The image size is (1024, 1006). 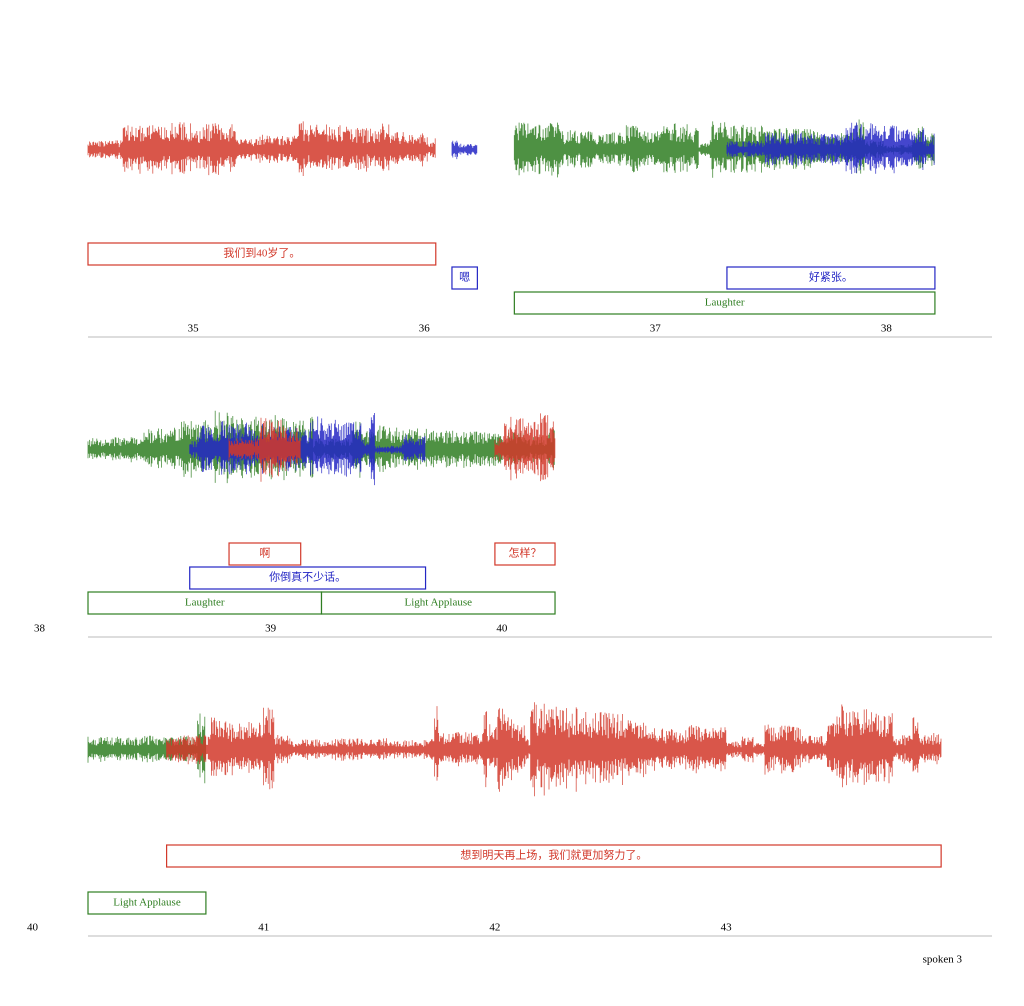 I want to click on segment-label: 怎样？, so click(x=524, y=553).